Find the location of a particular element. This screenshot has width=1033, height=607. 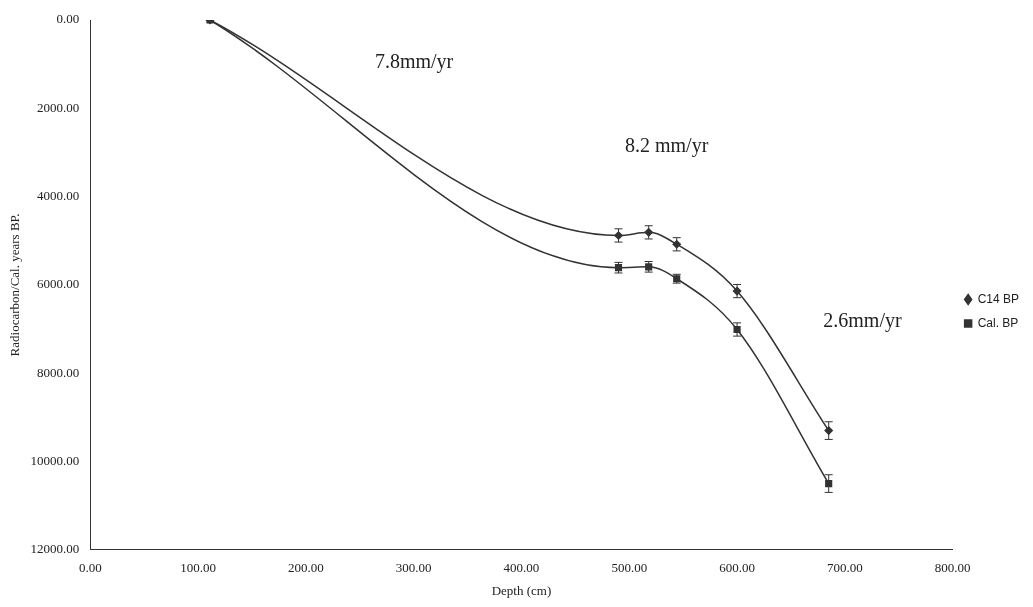

x-axis-title: Depth (cm) is located at coordinates (521, 590).